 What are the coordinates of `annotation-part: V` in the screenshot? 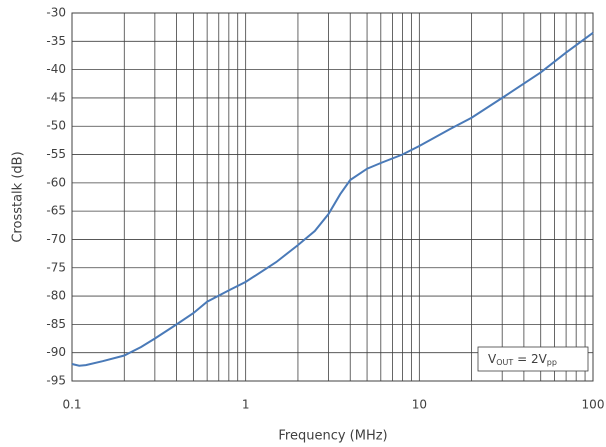 It's located at (492, 359).